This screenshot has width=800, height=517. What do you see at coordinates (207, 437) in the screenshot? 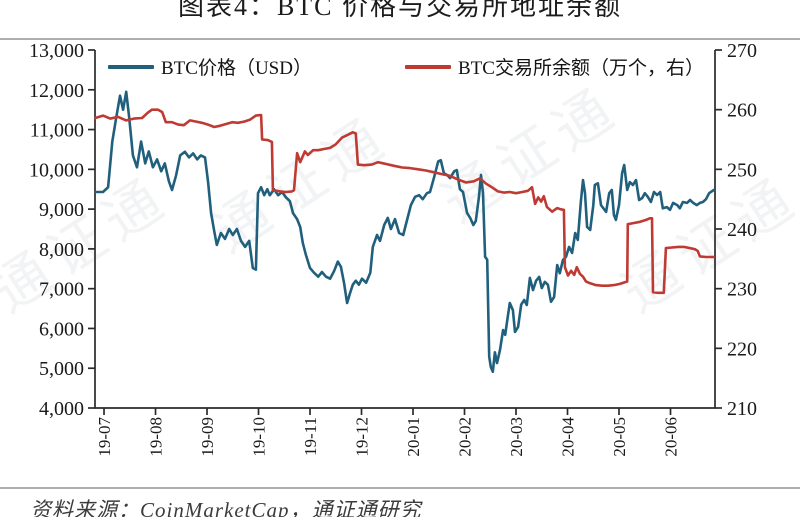
I see `x-tick-label: 19-09` at bounding box center [207, 437].